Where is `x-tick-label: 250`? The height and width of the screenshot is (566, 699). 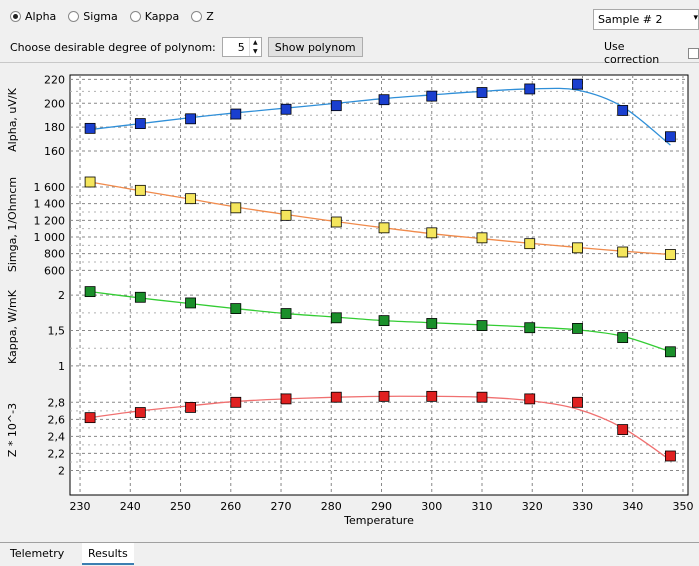
x-tick-label: 250 is located at coordinates (180, 506).